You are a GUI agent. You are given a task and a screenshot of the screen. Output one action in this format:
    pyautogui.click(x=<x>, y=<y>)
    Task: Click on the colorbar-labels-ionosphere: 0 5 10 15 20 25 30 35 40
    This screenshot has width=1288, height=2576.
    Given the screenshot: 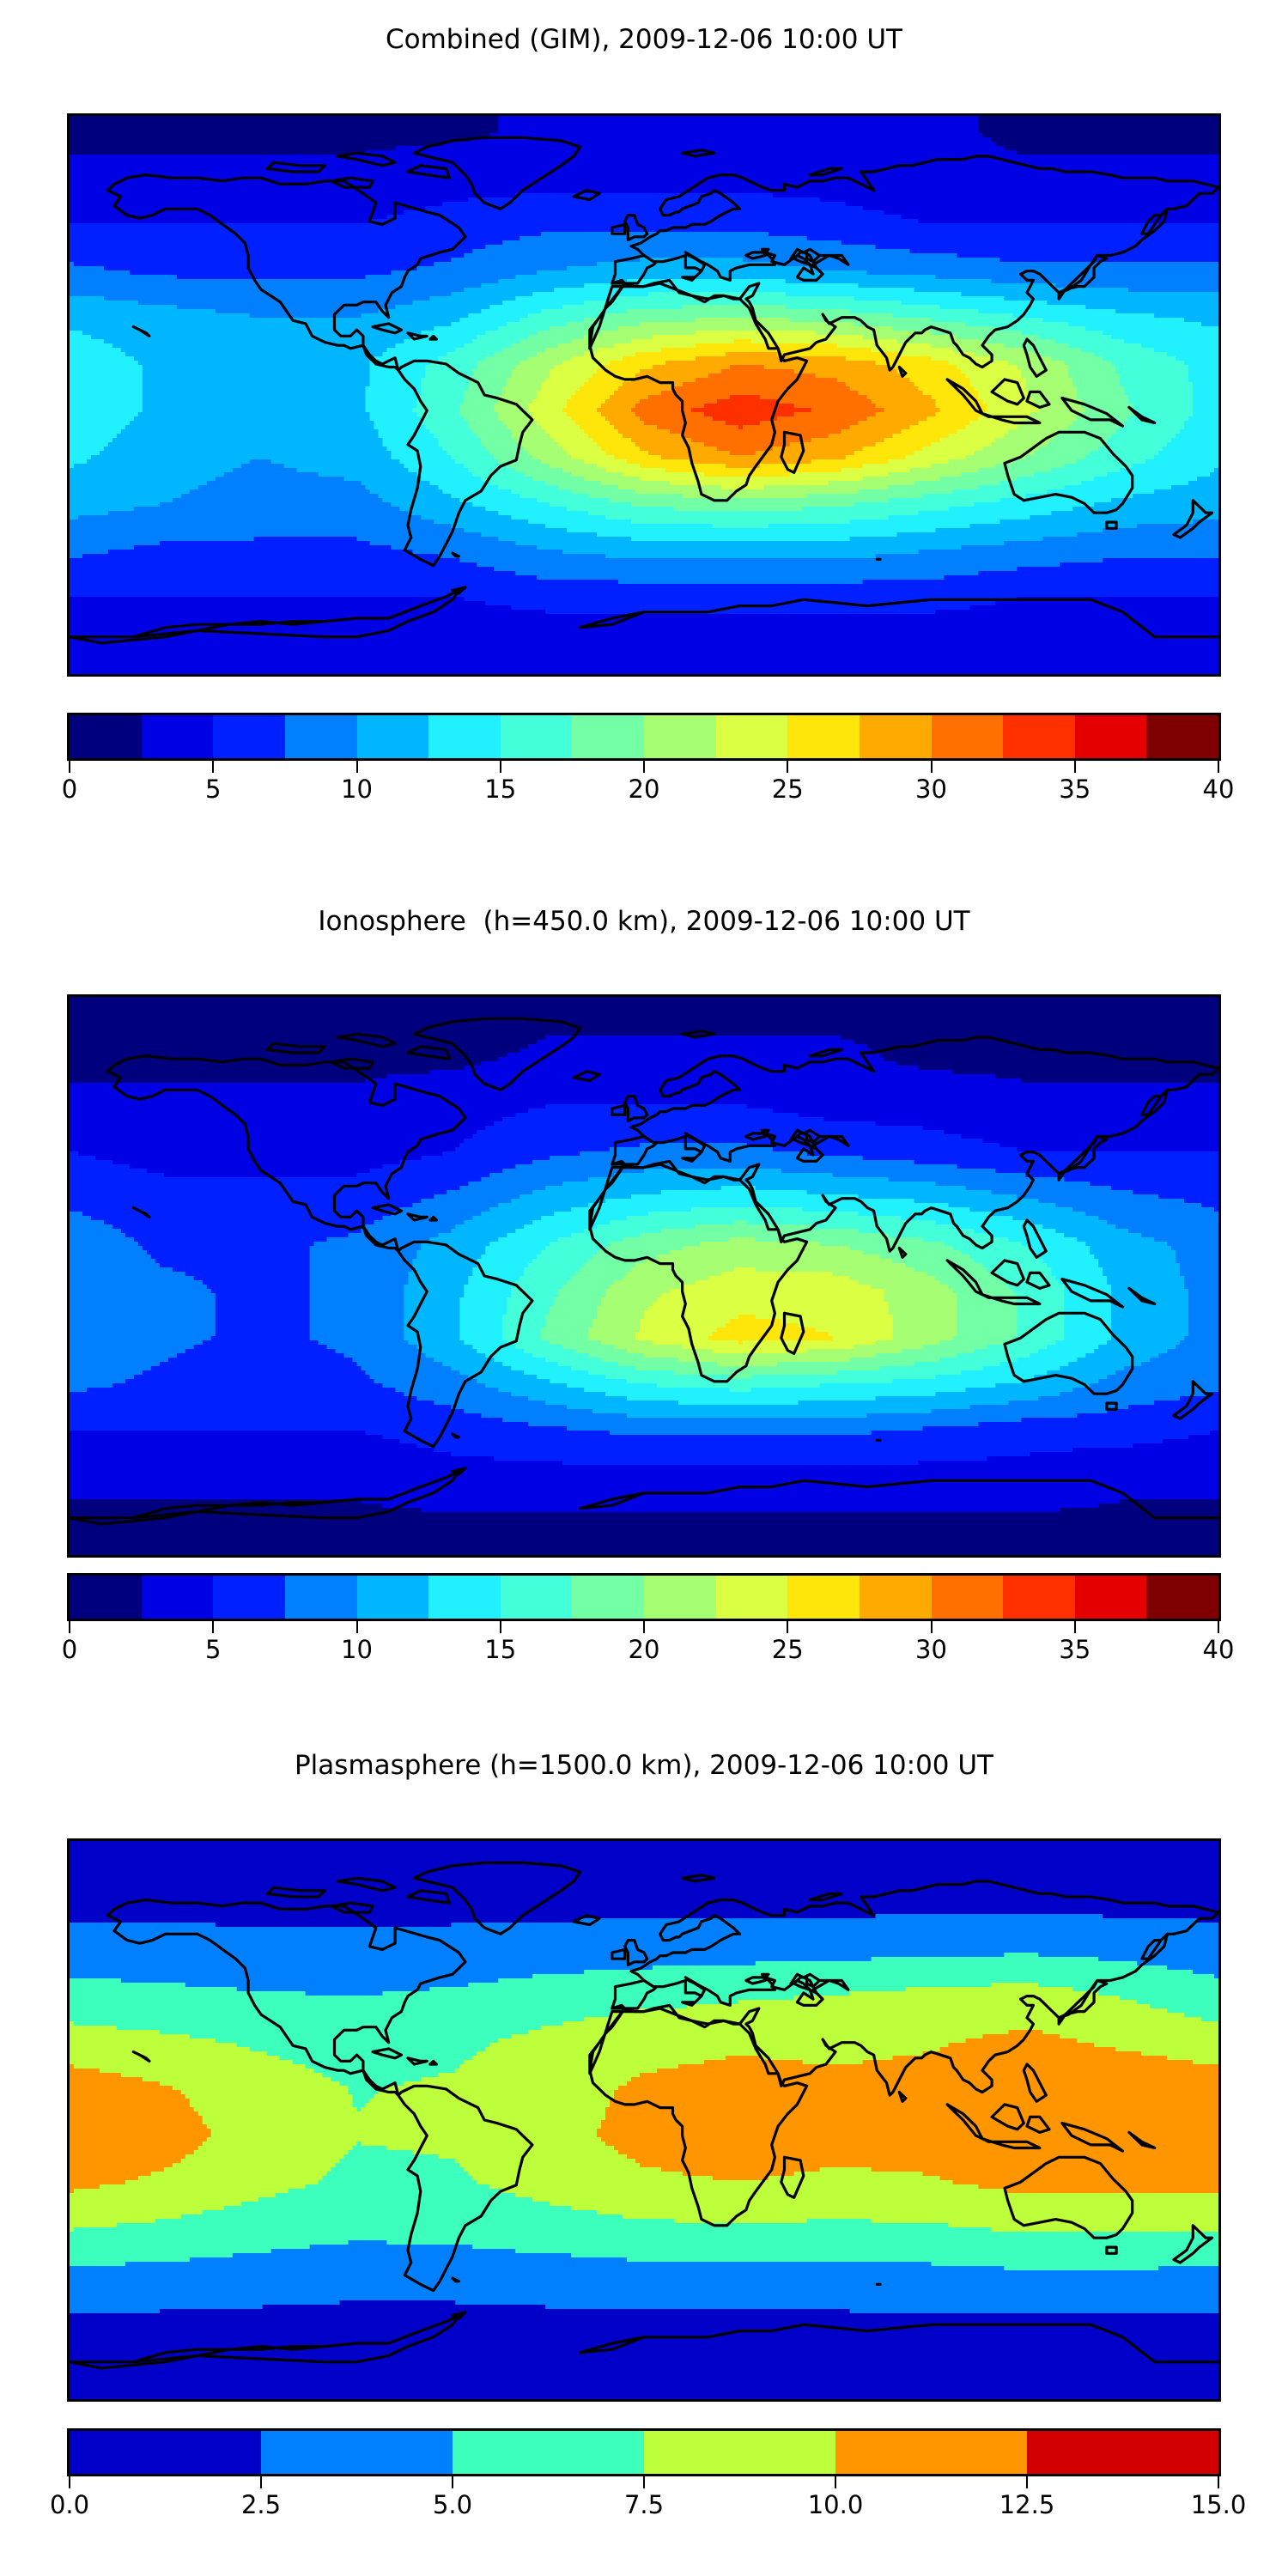 What is the action you would take?
    pyautogui.click(x=649, y=1652)
    